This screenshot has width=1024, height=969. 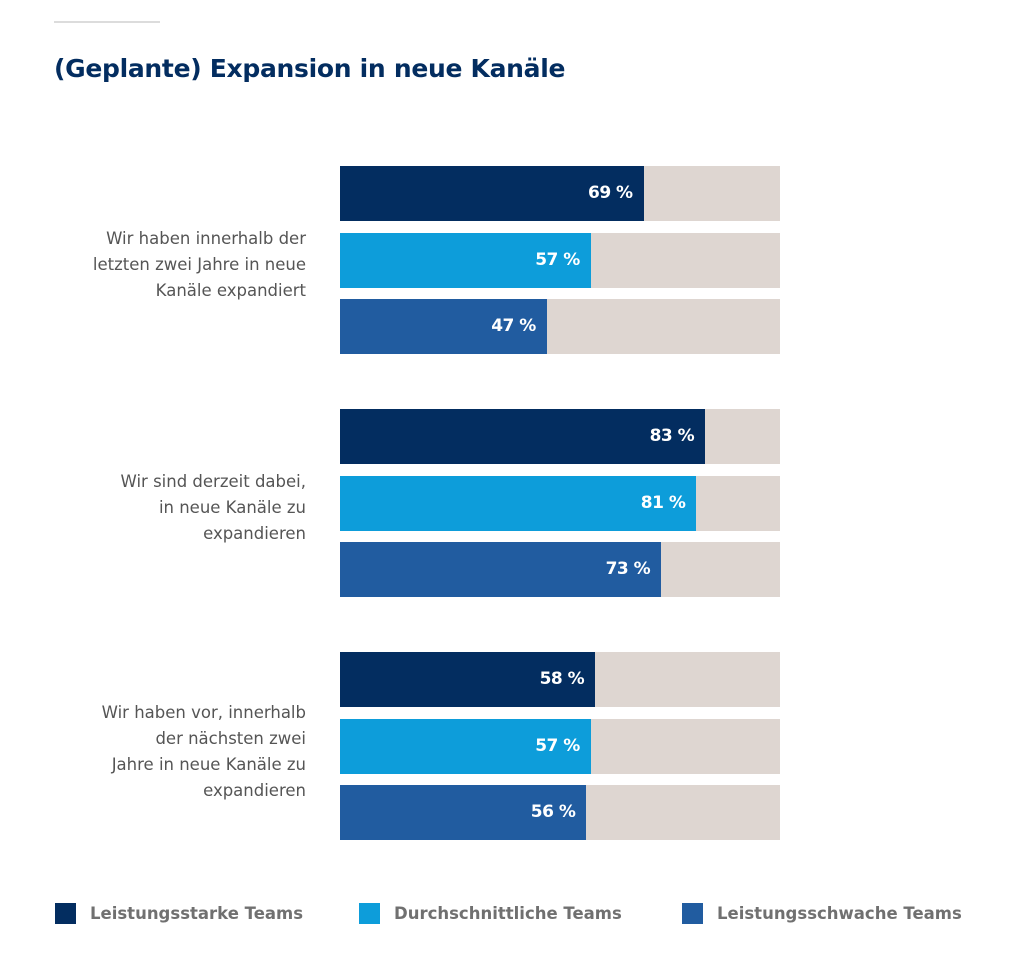 I want to click on bar-track: 83 %, so click(x=560, y=436).